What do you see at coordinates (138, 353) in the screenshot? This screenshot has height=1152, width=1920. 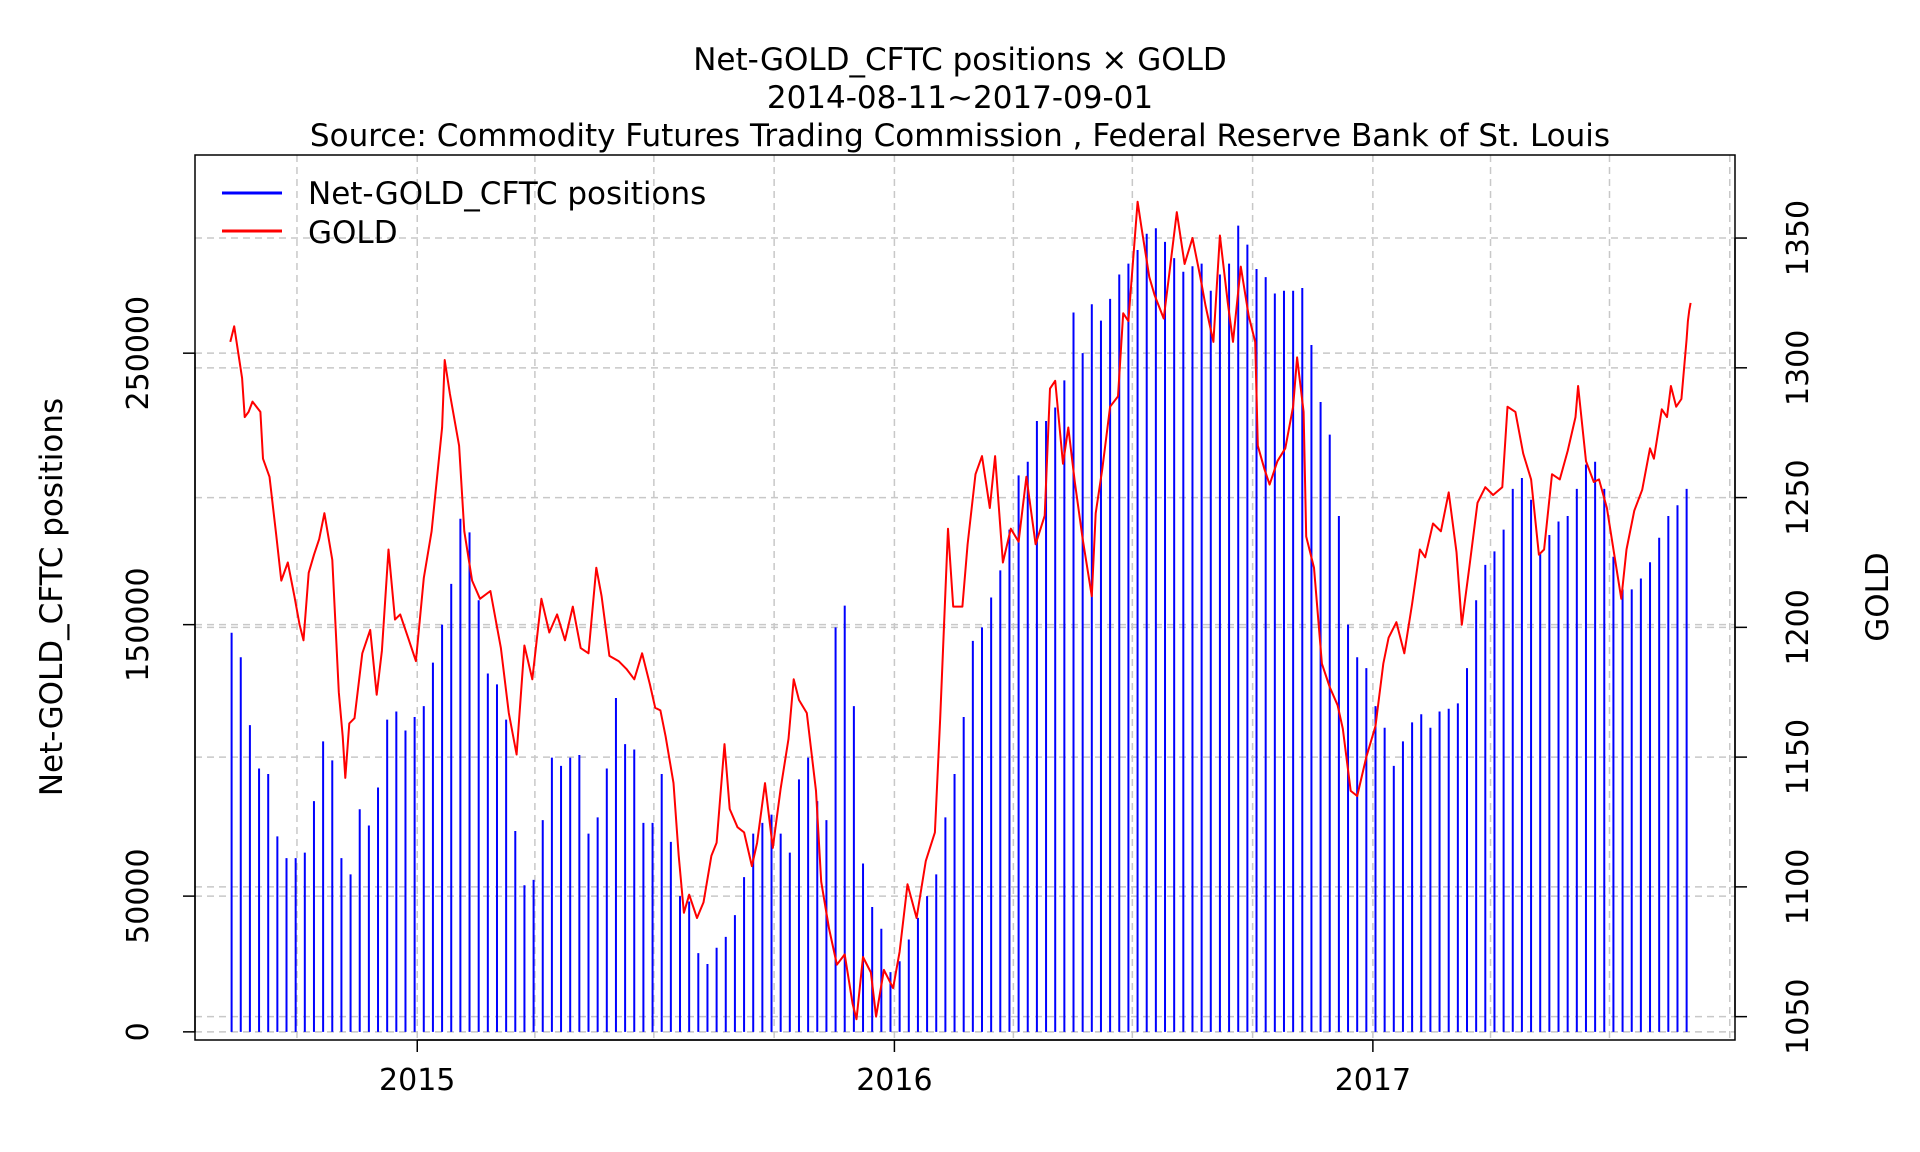 I see `y-left-tick-label-3: 250000` at bounding box center [138, 353].